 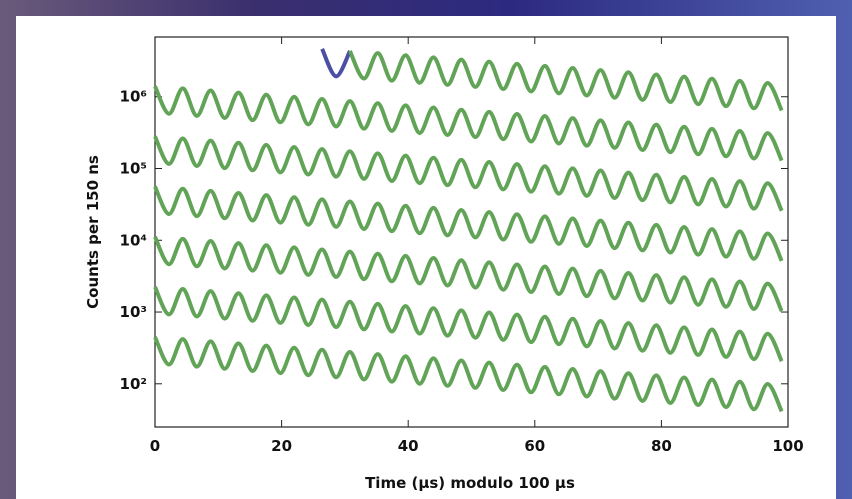 I want to click on x-tick-label: 20, so click(x=281, y=446).